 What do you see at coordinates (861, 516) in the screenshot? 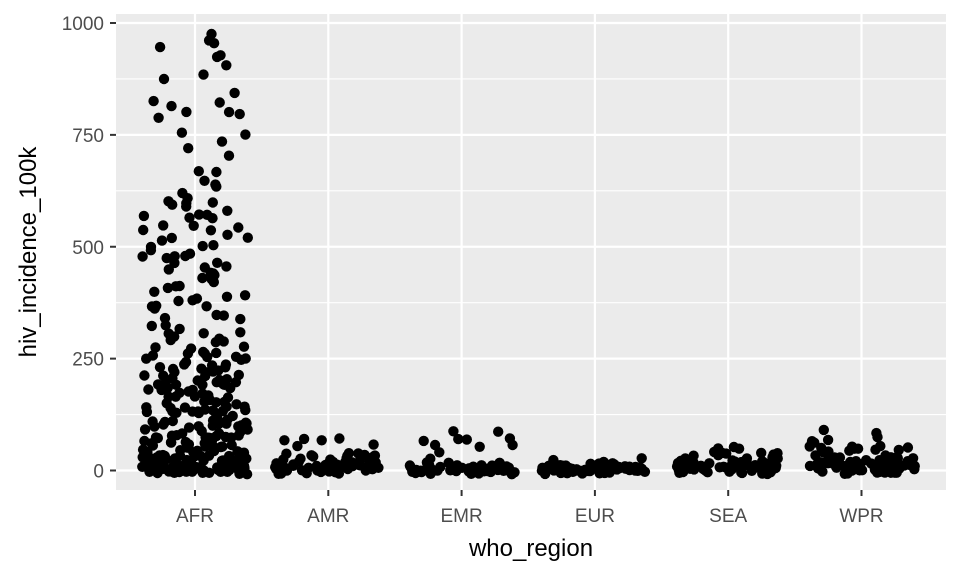
I see `x-tick-label: WPR` at bounding box center [861, 516].